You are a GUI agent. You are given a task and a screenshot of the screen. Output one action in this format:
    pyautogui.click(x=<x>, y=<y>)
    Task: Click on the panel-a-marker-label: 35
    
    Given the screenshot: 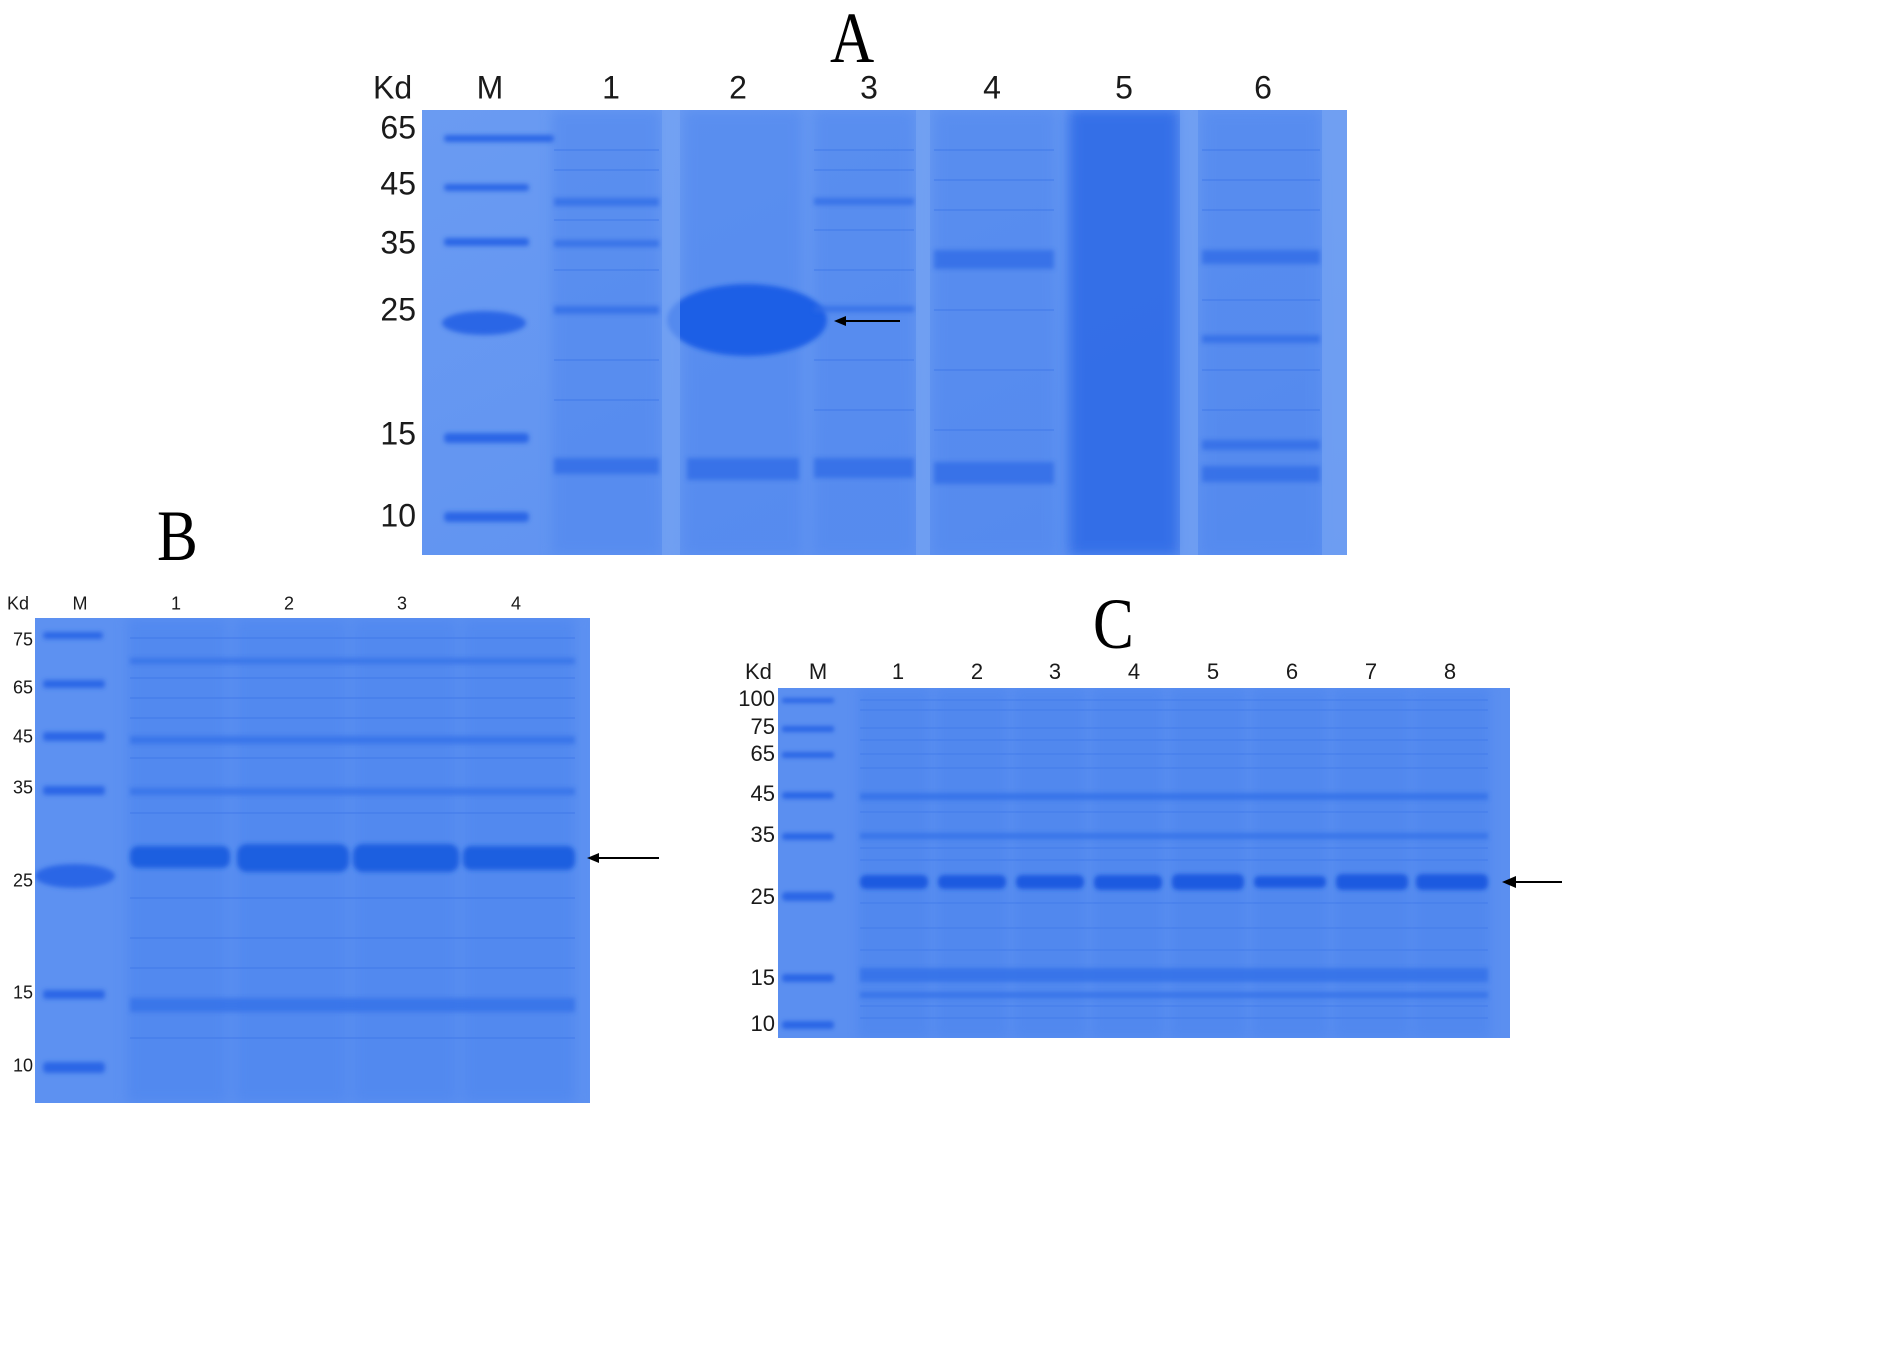 What is the action you would take?
    pyautogui.click(x=398, y=242)
    